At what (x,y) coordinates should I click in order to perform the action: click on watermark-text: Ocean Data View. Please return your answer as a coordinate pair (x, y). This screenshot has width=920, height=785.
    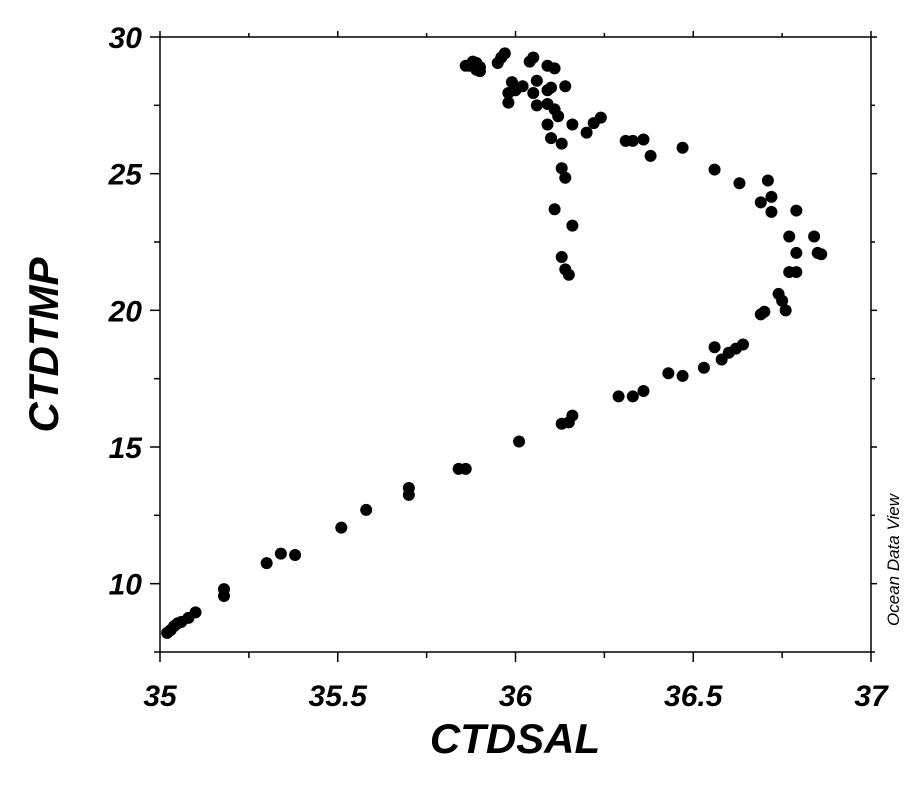
    Looking at the image, I should click on (893, 559).